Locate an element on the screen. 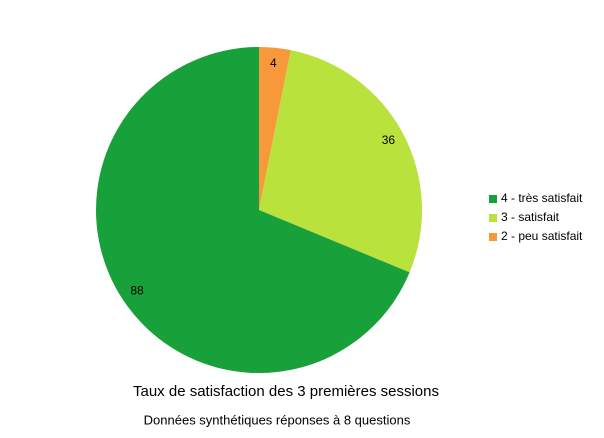 This screenshot has width=604, height=438. legend-label: 2 - peu satisfait is located at coordinates (542, 236).